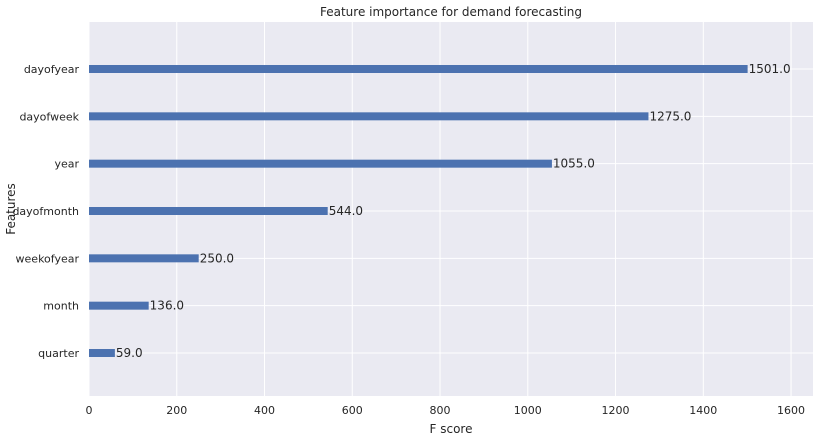 The image size is (821, 442). Describe the element at coordinates (352, 410) in the screenshot. I see `x-tick-label: 600` at that location.